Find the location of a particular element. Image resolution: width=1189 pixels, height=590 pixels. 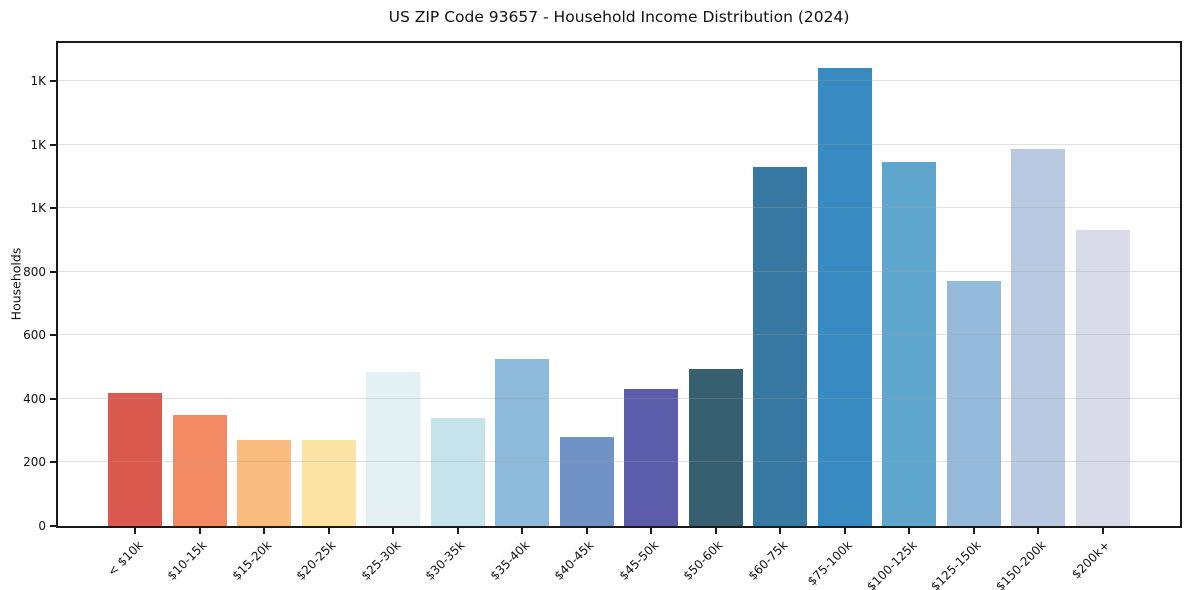

bar-slot: $100-125k is located at coordinates (902, 316).